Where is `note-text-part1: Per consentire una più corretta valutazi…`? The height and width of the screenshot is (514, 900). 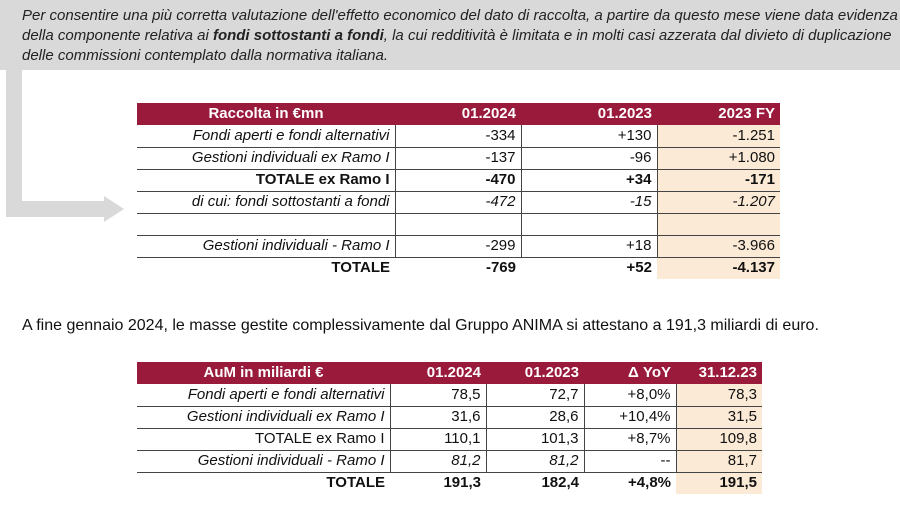 note-text-part1: Per consentire una più corretta valutazi… is located at coordinates (460, 25).